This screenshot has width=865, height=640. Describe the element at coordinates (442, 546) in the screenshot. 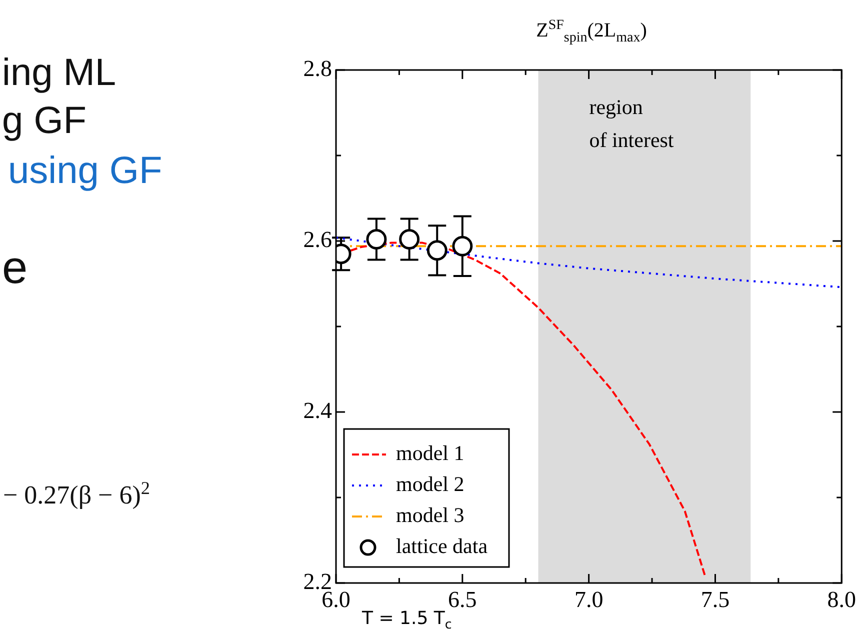

I see `legend-label: lattice data` at that location.